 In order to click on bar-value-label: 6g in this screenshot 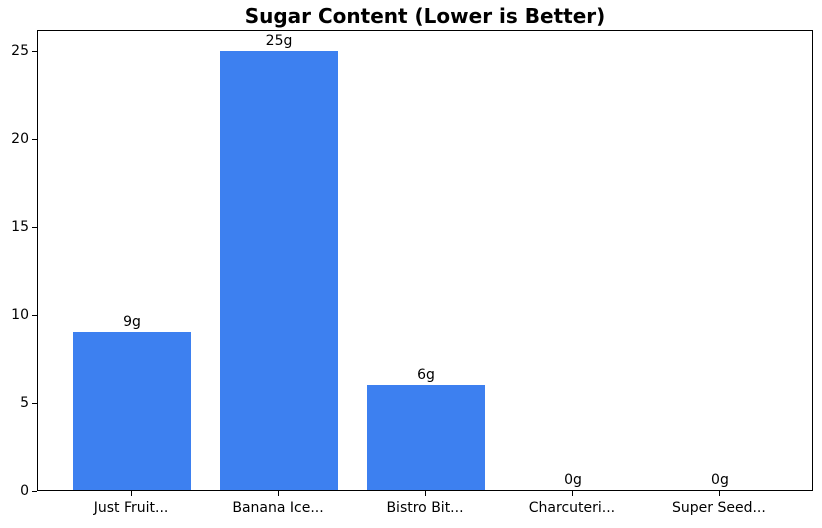, I will do `click(426, 374)`.